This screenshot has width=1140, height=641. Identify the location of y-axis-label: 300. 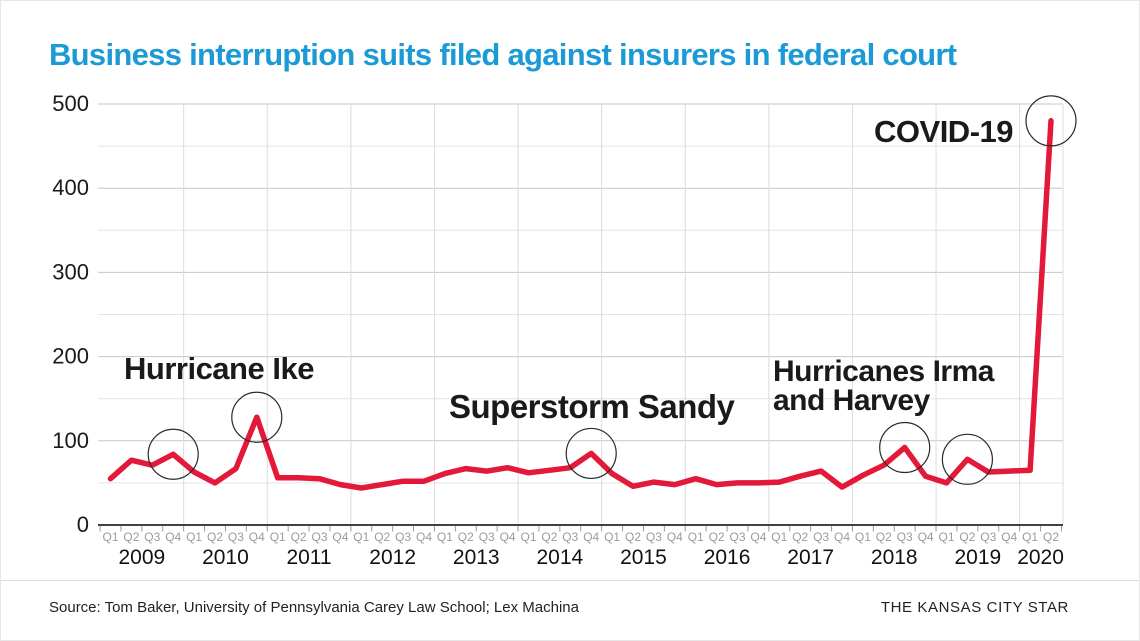
(70, 271).